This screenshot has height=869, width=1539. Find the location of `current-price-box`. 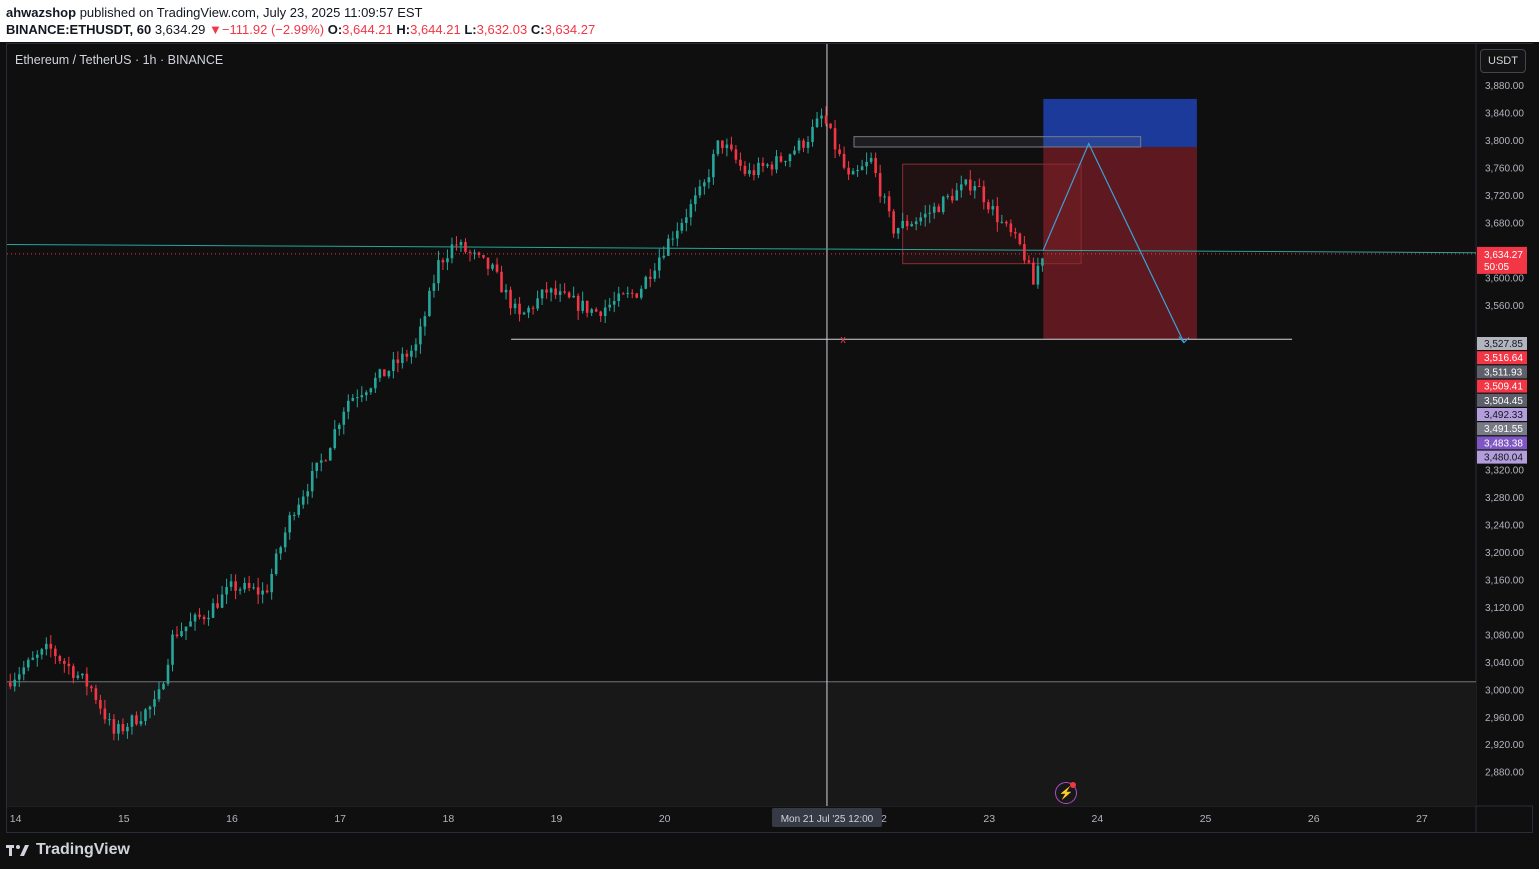

current-price-box is located at coordinates (1502, 260).